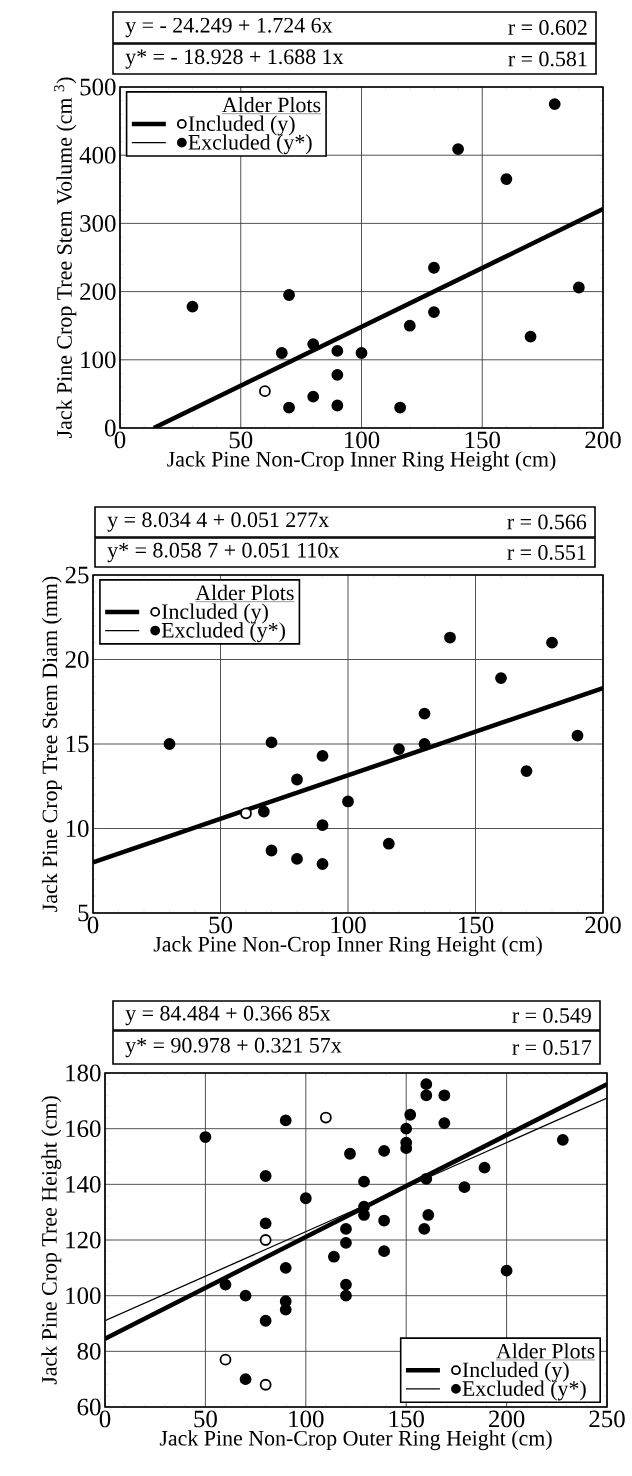 This screenshot has height=1476, width=632. Describe the element at coordinates (507, 1419) in the screenshot. I see `x-tick-label: 200` at that location.